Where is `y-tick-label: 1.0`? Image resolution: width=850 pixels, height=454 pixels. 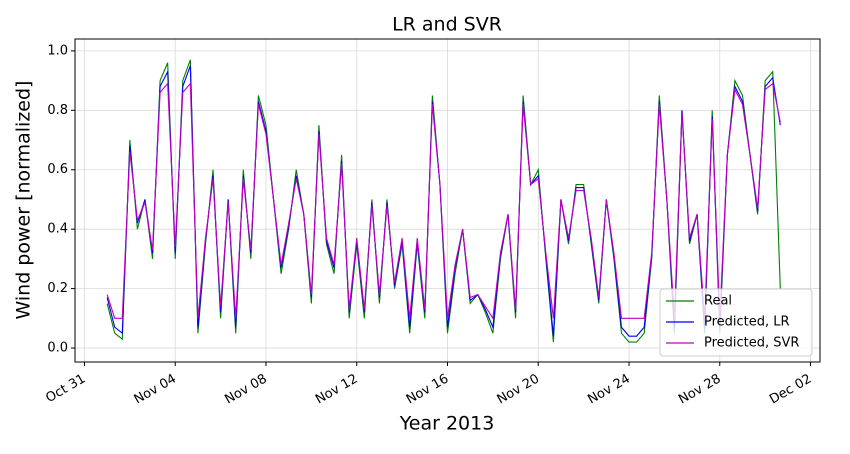 y-tick-label: 1.0 is located at coordinates (57, 50).